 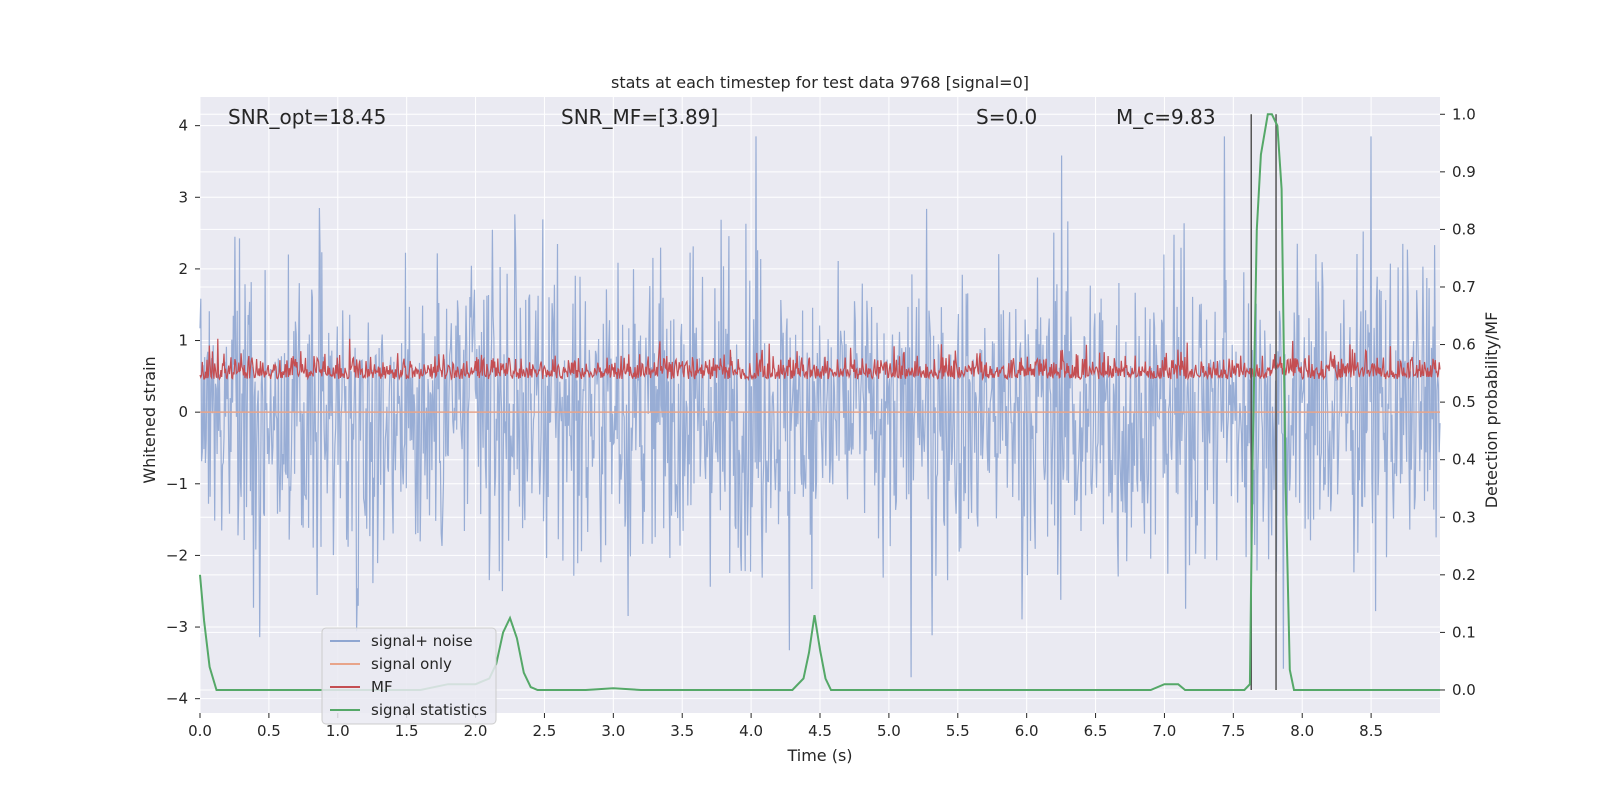 I want to click on x-tick-label: 7.5, so click(x=1233, y=731).